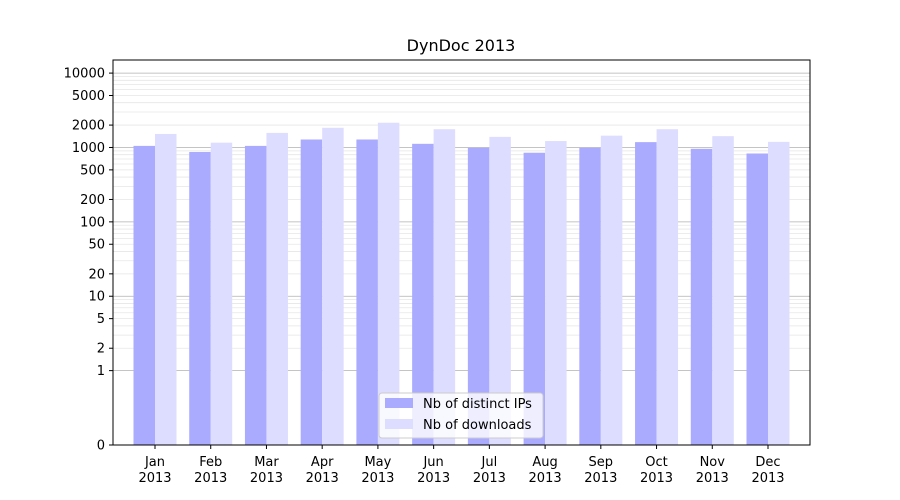 The height and width of the screenshot is (500, 900). What do you see at coordinates (712, 470) in the screenshot?
I see `x-tick-label: Nov 2013` at bounding box center [712, 470].